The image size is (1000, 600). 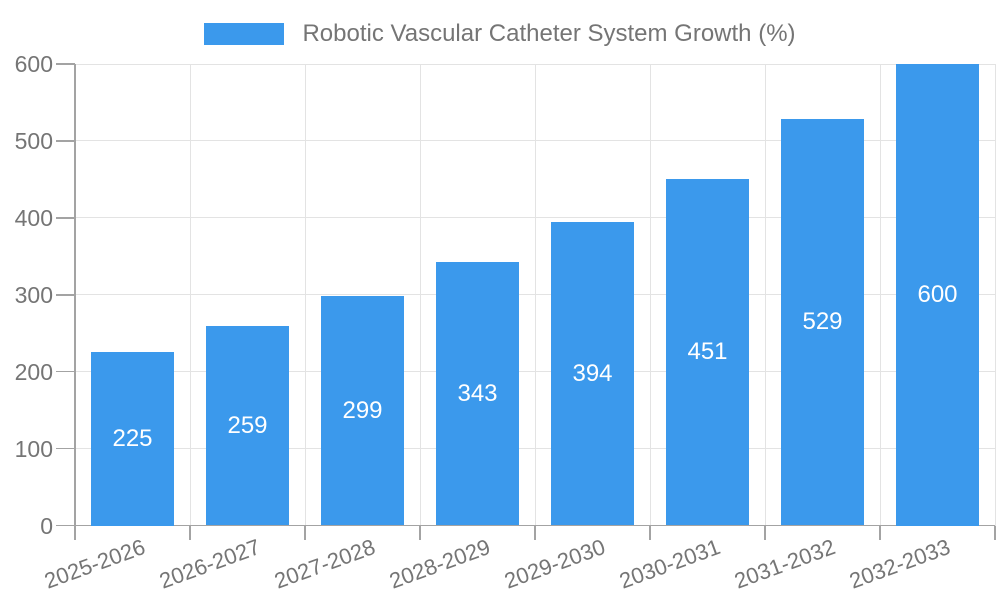 I want to click on x-axis-category-label: 2031-2032, so click(x=785, y=563).